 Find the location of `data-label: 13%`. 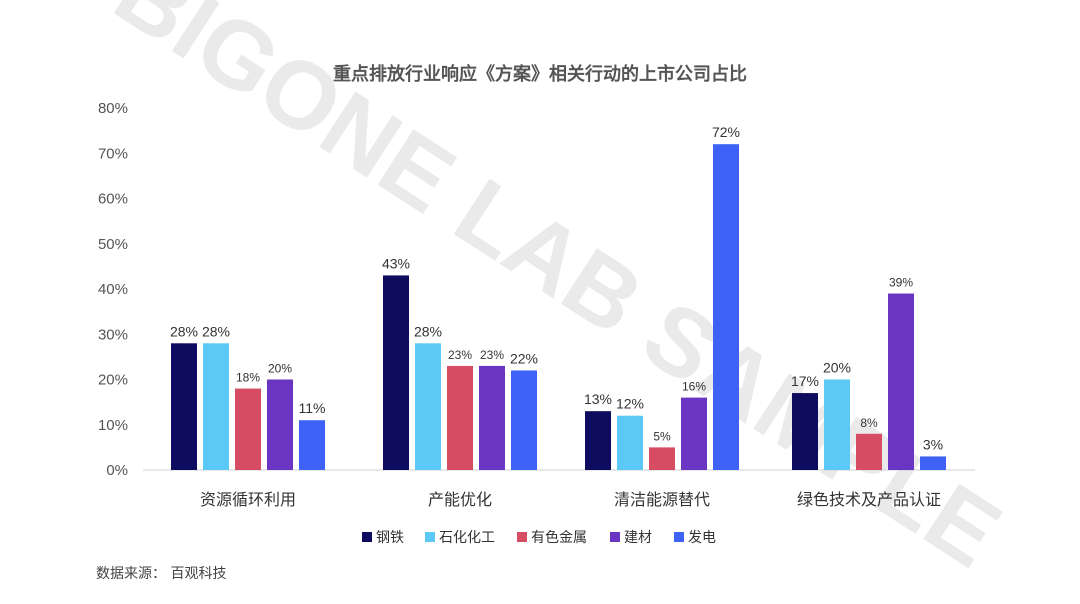

data-label: 13% is located at coordinates (598, 399).